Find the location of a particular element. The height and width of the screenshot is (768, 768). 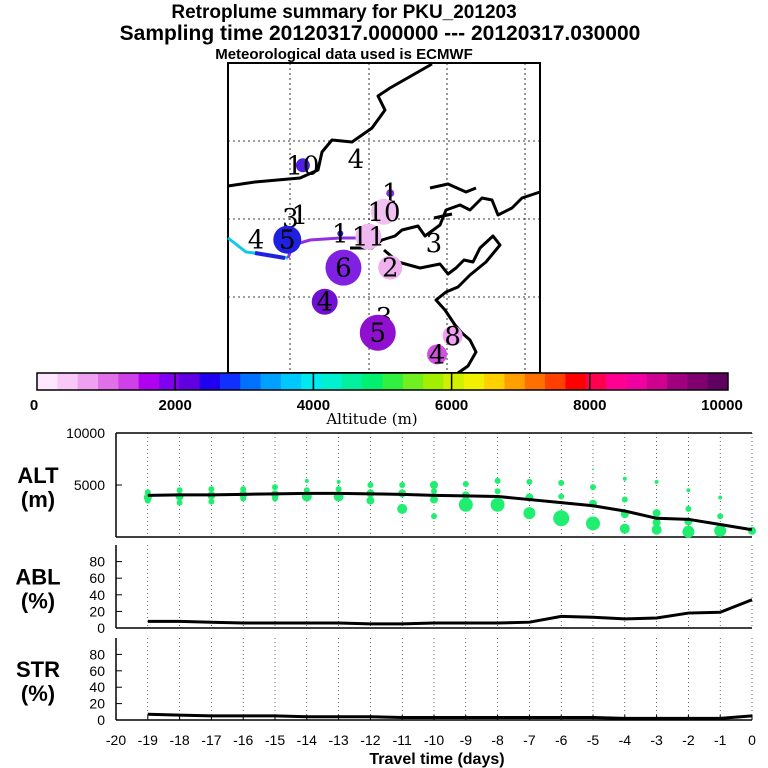

chart-title: Retroplume summary for PKU_201203 is located at coordinates (344, 12).